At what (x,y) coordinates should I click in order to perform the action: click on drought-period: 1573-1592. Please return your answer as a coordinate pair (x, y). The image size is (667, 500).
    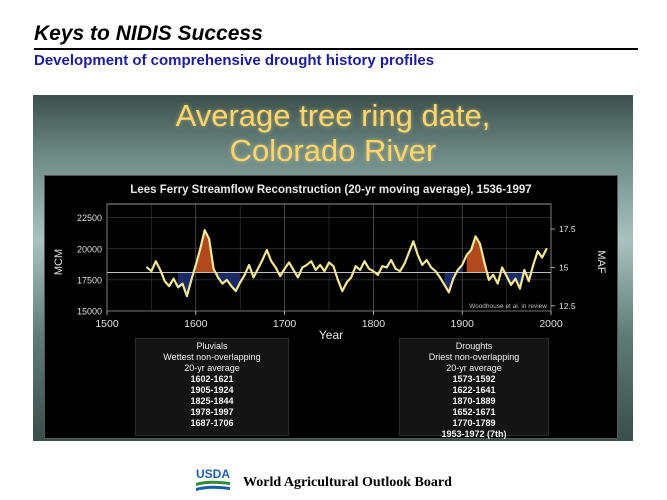
    Looking at the image, I should click on (474, 379).